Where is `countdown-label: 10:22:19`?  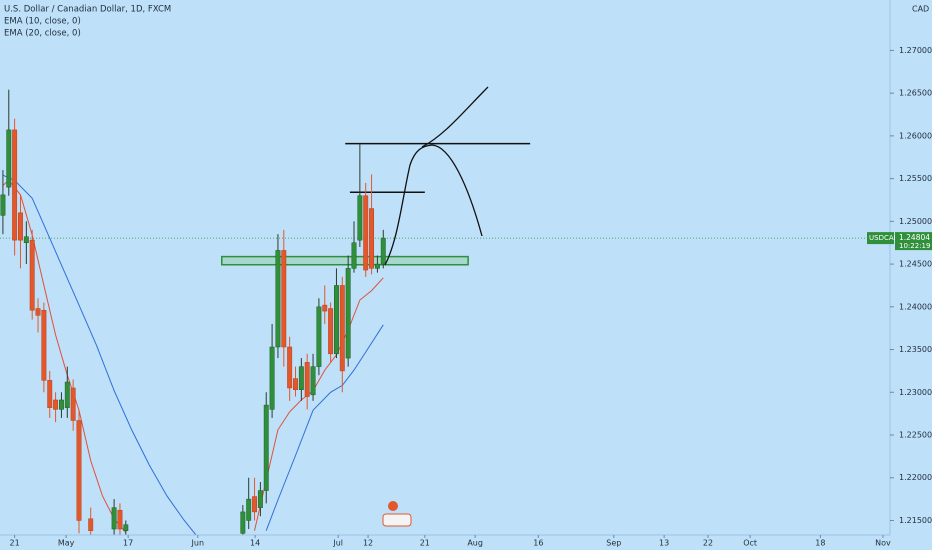 countdown-label: 10:22:19 is located at coordinates (914, 246).